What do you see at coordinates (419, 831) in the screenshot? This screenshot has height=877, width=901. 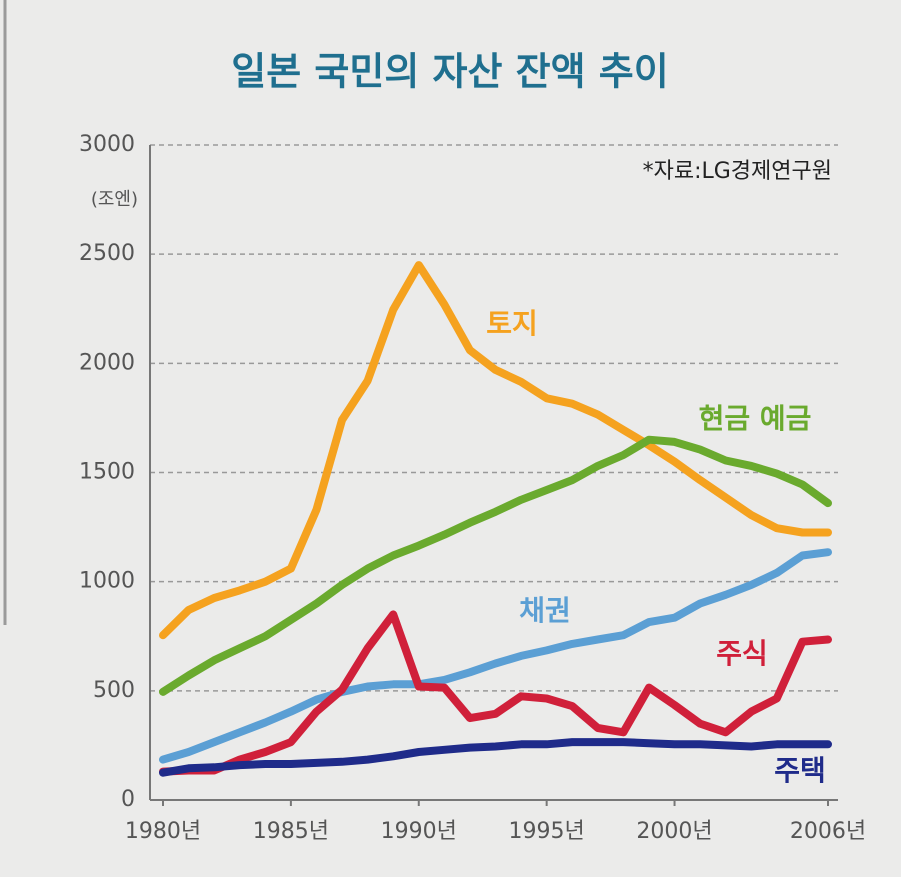 I see `x-tick-label: 1990년` at bounding box center [419, 831].